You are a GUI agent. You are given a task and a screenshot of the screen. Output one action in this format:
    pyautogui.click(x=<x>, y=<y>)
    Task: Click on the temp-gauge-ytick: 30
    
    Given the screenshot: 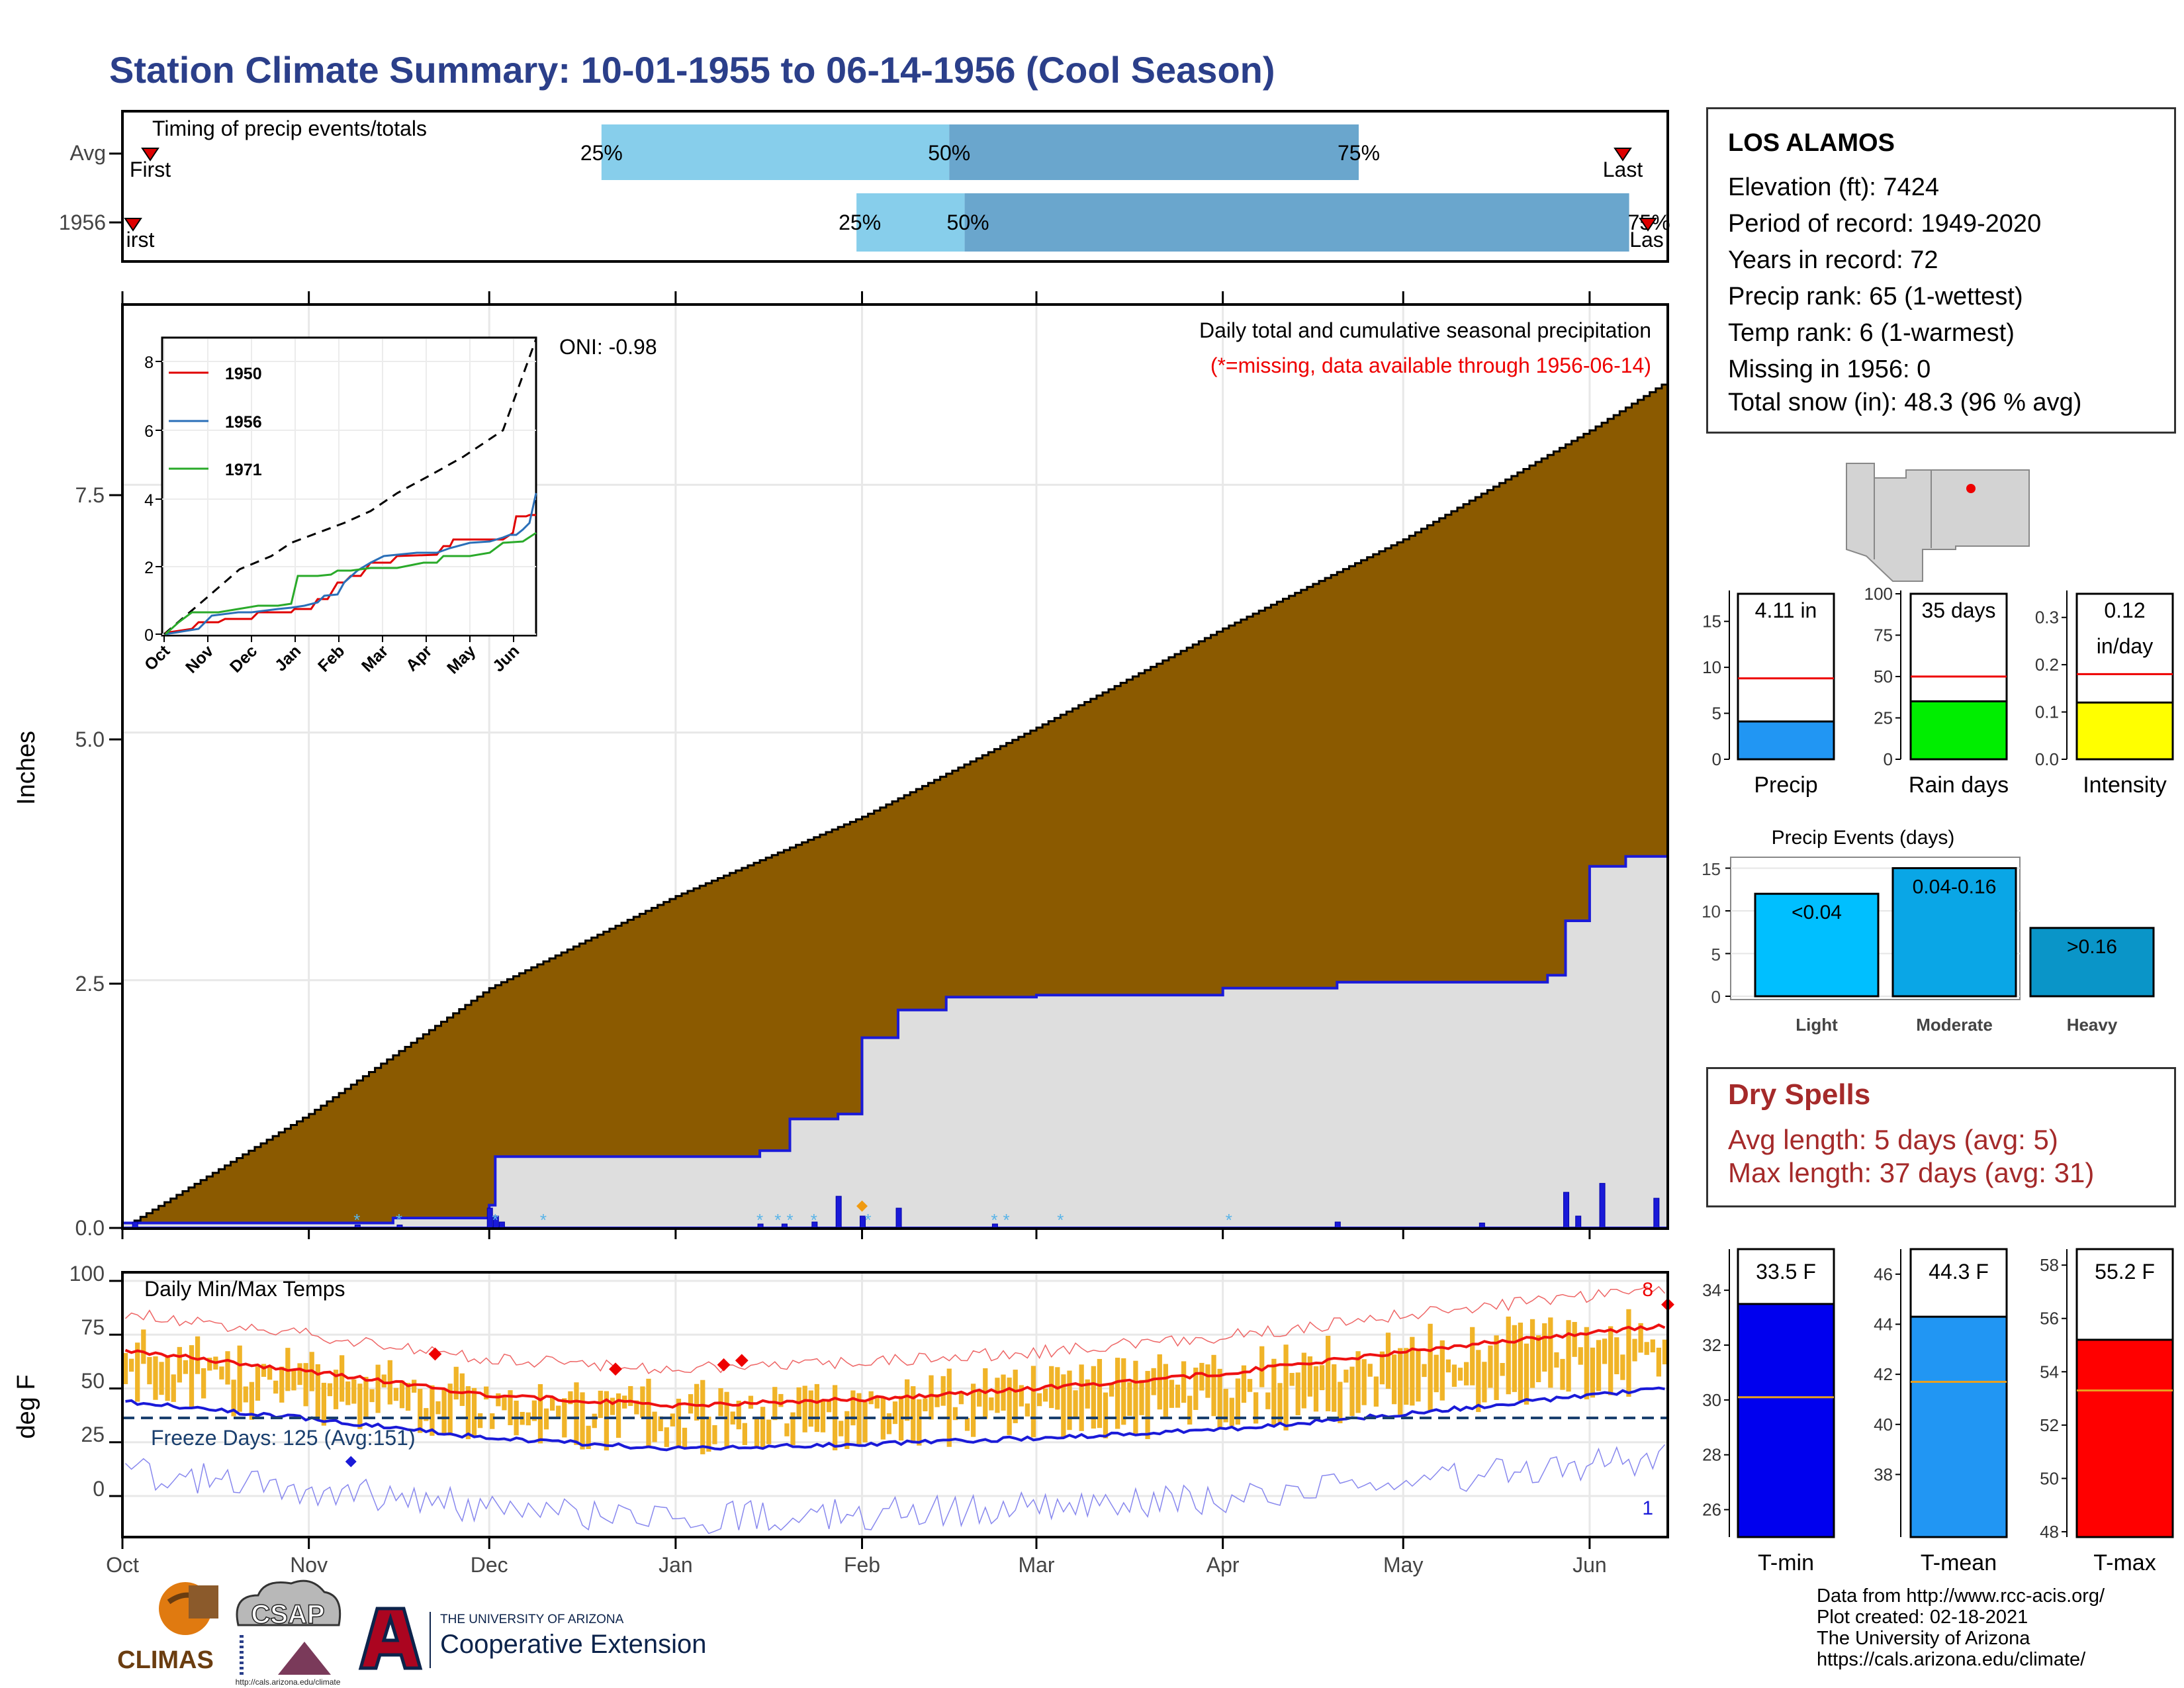 What is the action you would take?
    pyautogui.click(x=1712, y=1400)
    